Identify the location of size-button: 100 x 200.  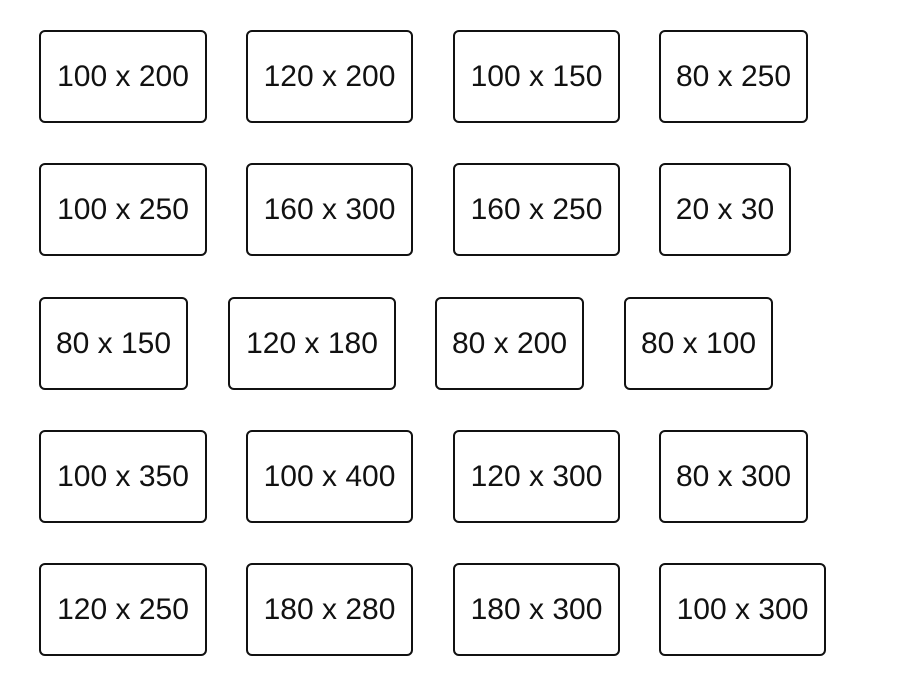
(123, 76).